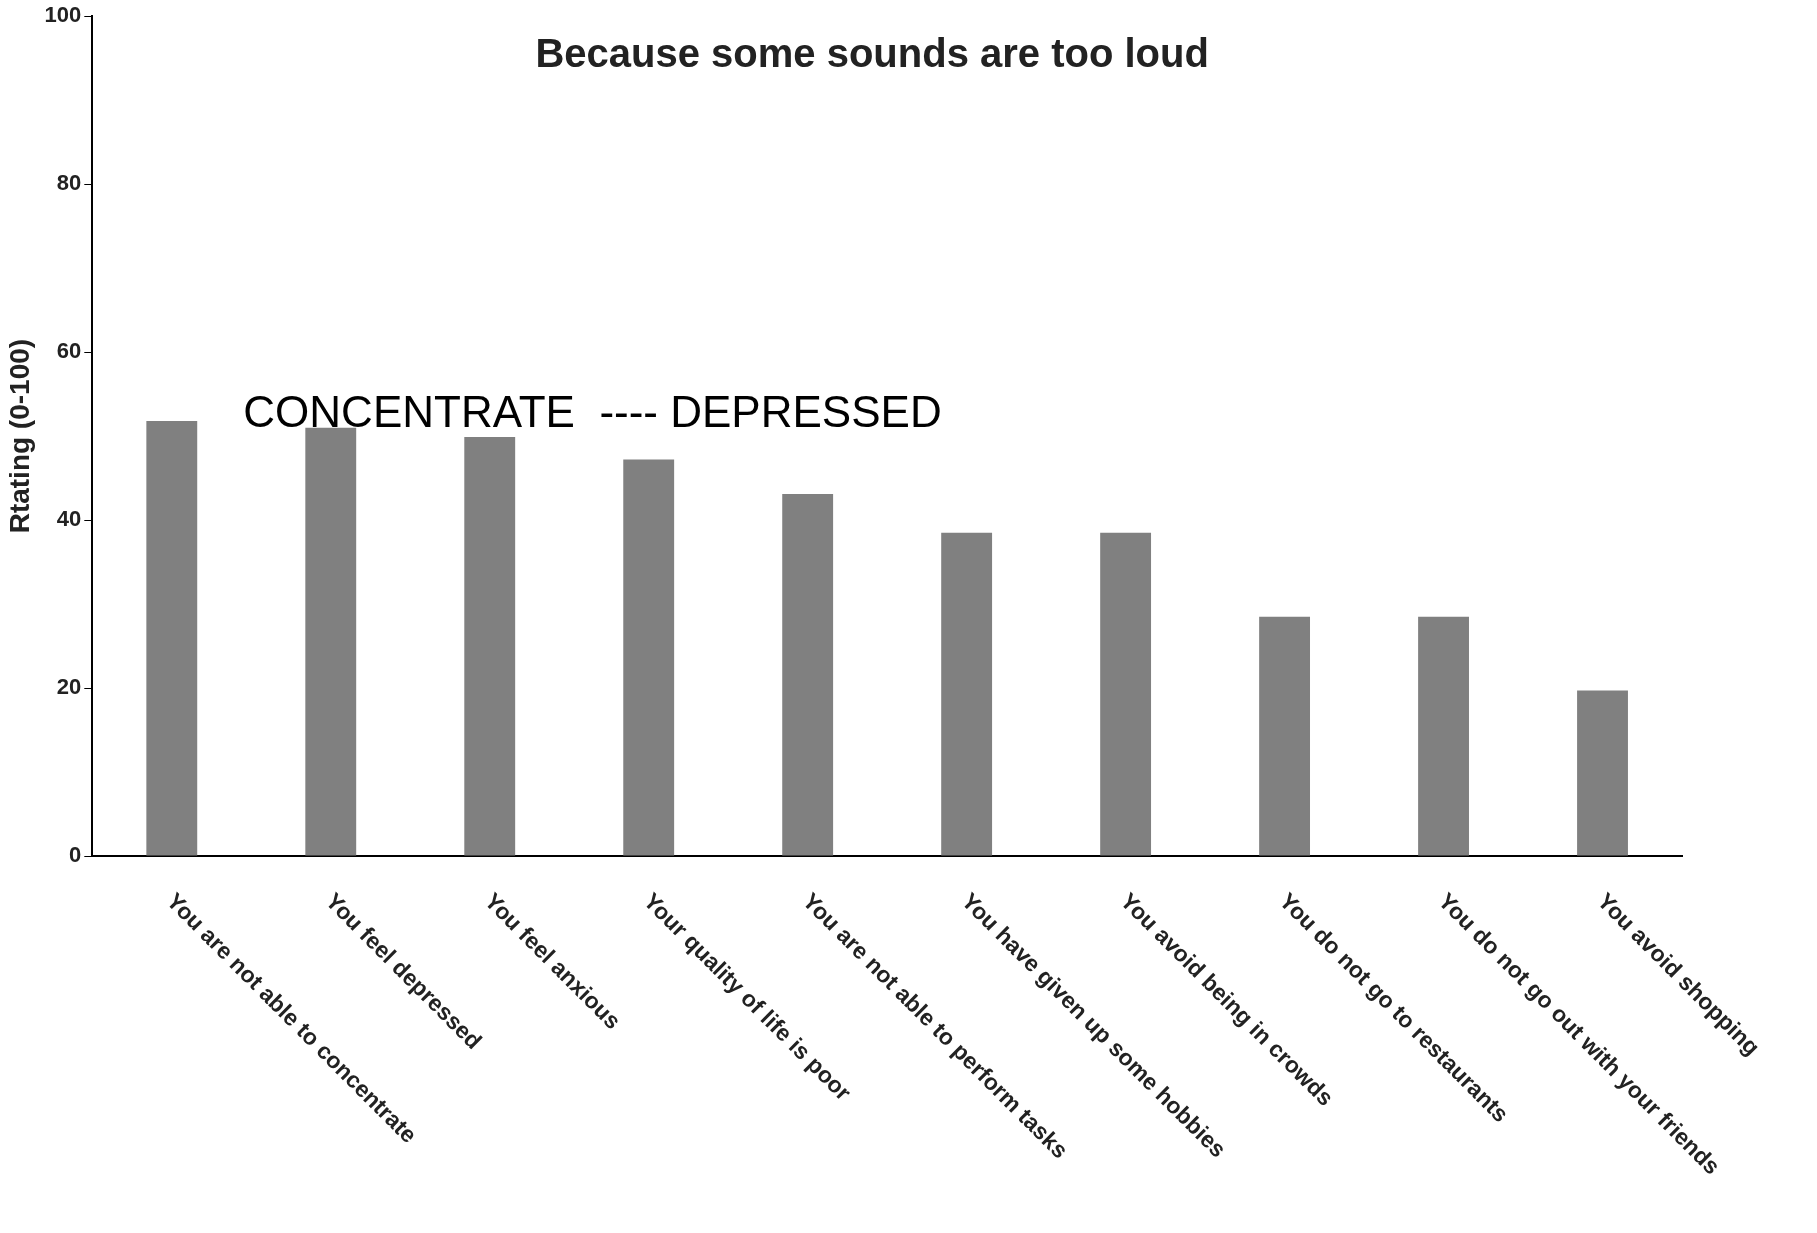  I want to click on y-tick-label: 40, so click(69, 519).